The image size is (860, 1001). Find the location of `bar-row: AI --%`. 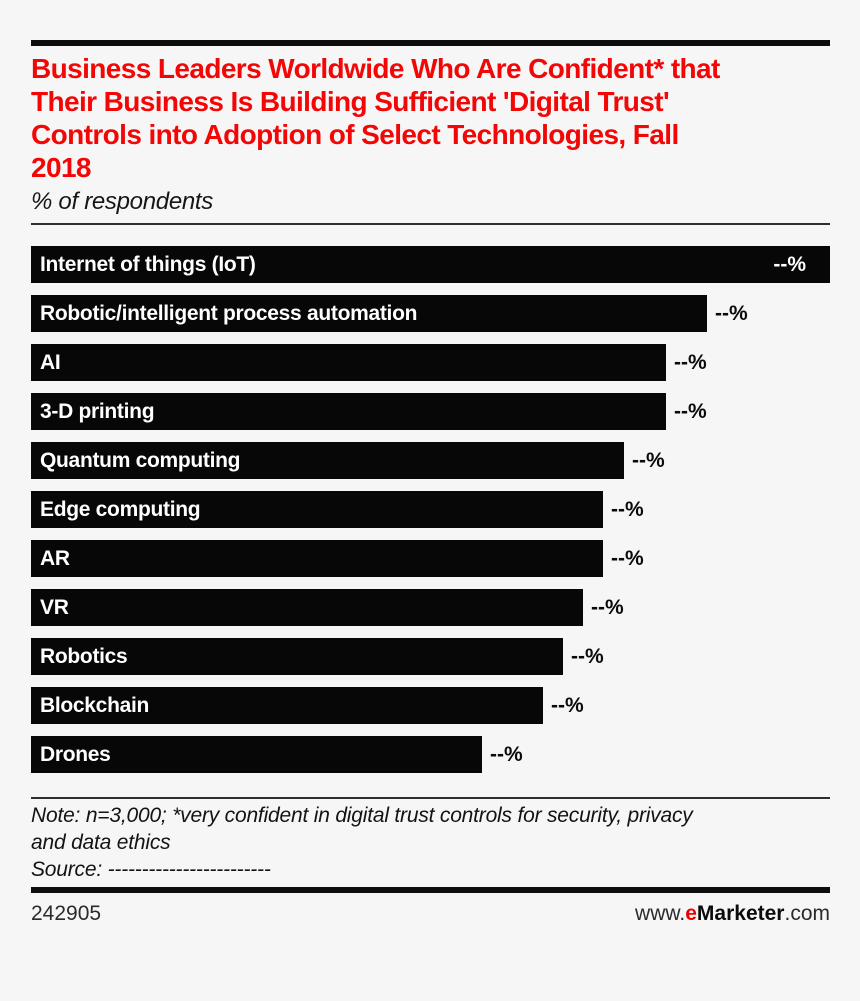

bar-row: AI --% is located at coordinates (430, 362).